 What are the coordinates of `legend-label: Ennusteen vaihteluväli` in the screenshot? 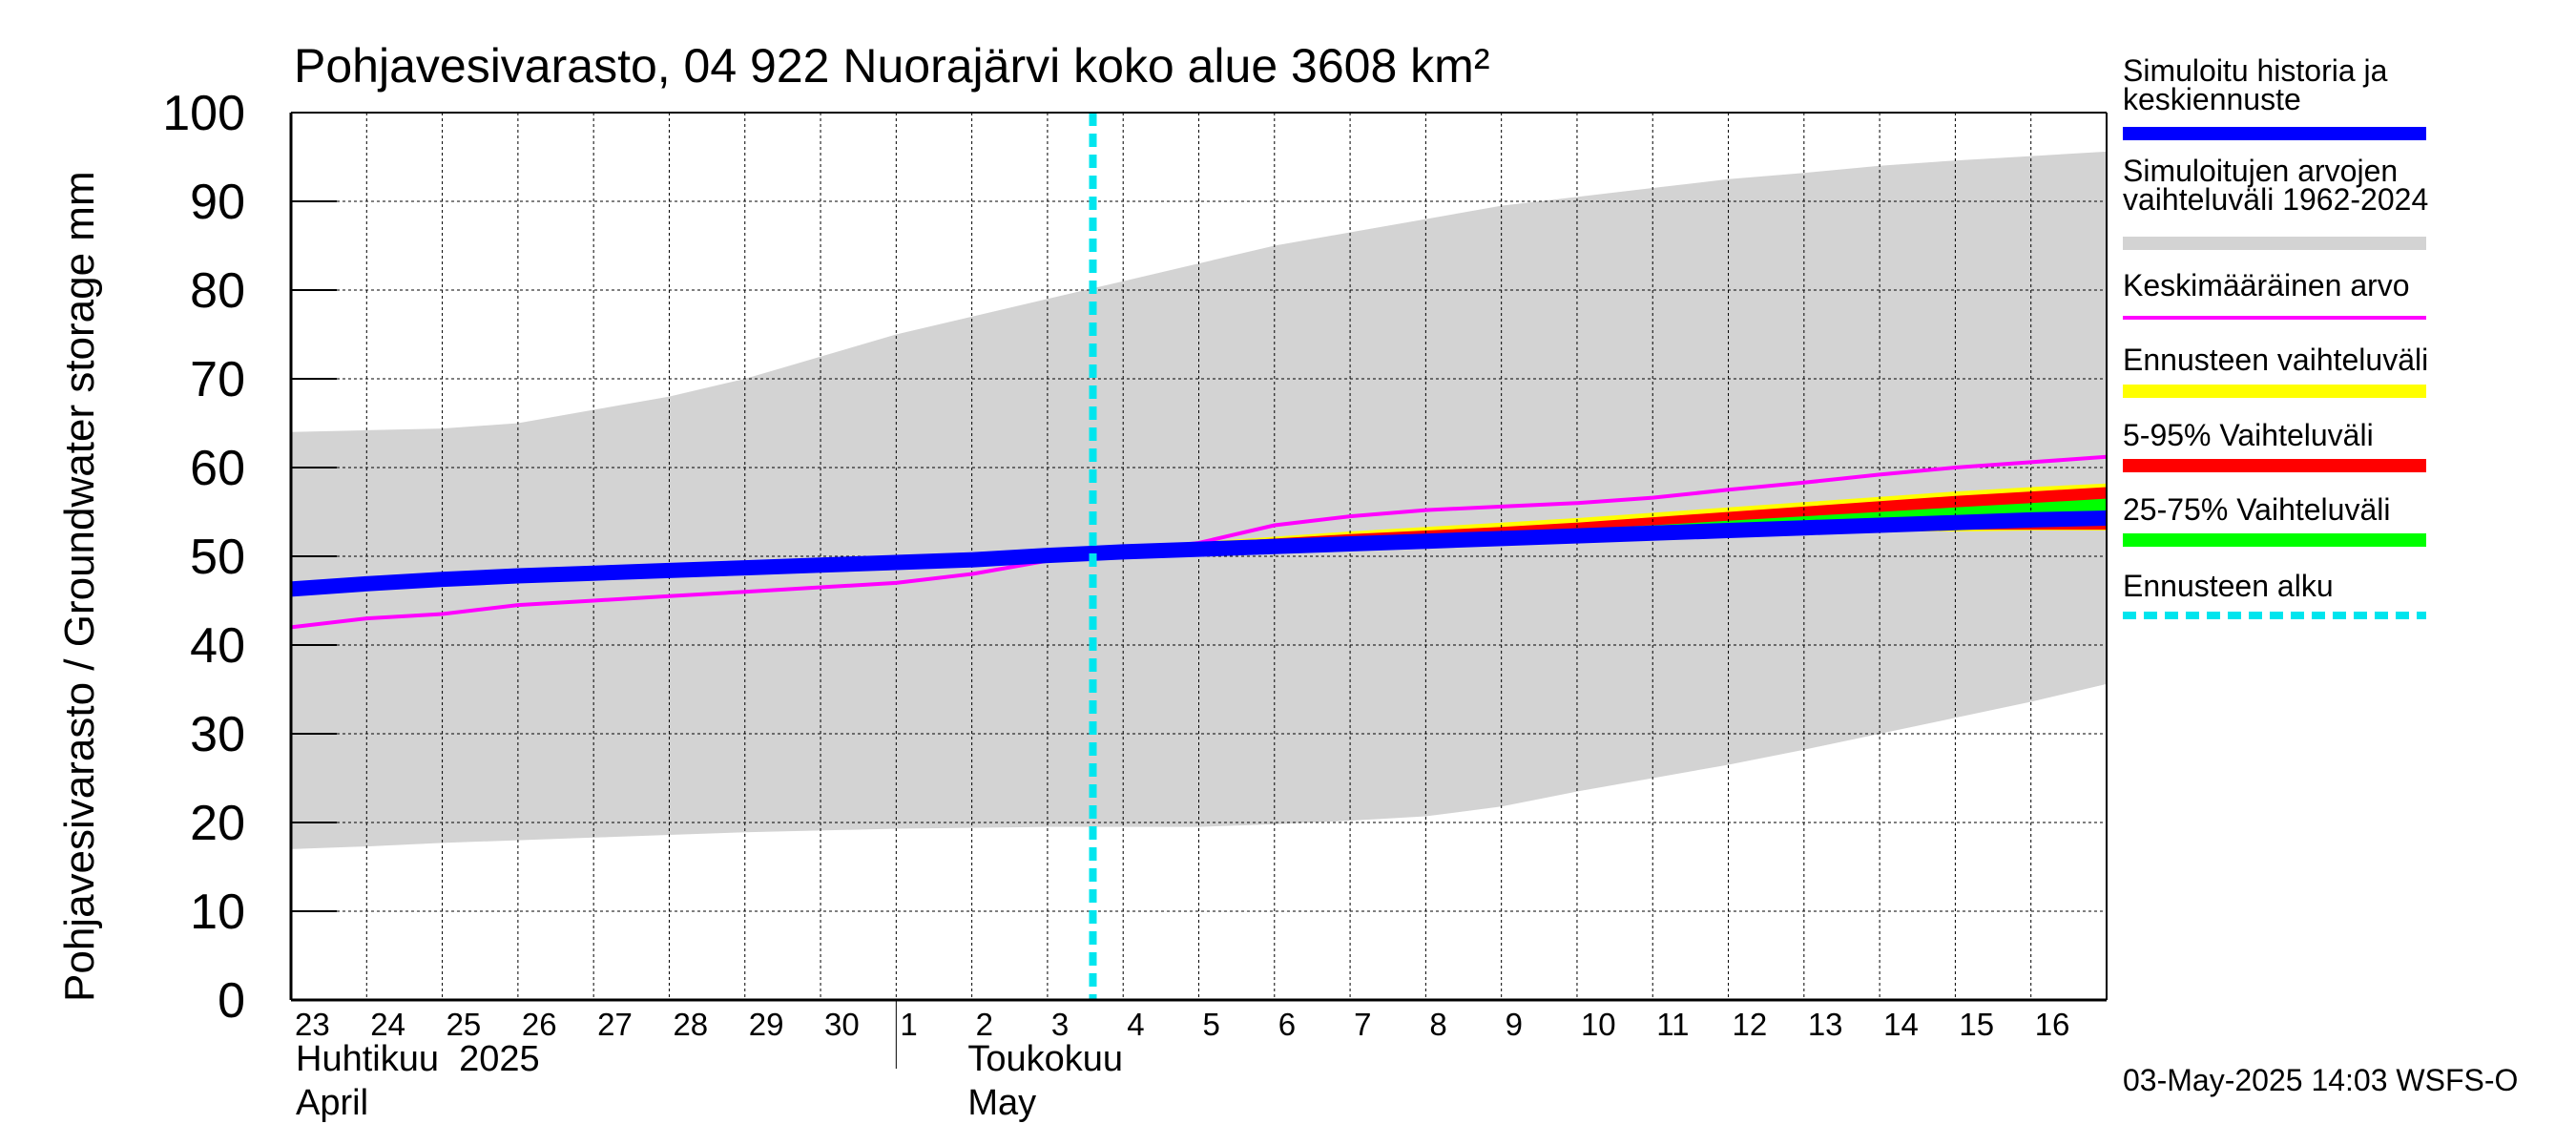 It's located at (2275, 360).